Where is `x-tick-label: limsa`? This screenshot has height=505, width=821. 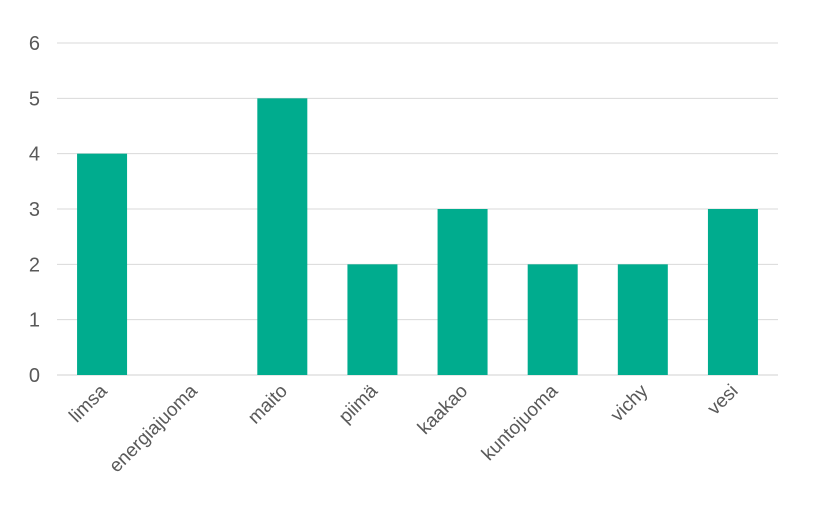 x-tick-label: limsa is located at coordinates (88, 403).